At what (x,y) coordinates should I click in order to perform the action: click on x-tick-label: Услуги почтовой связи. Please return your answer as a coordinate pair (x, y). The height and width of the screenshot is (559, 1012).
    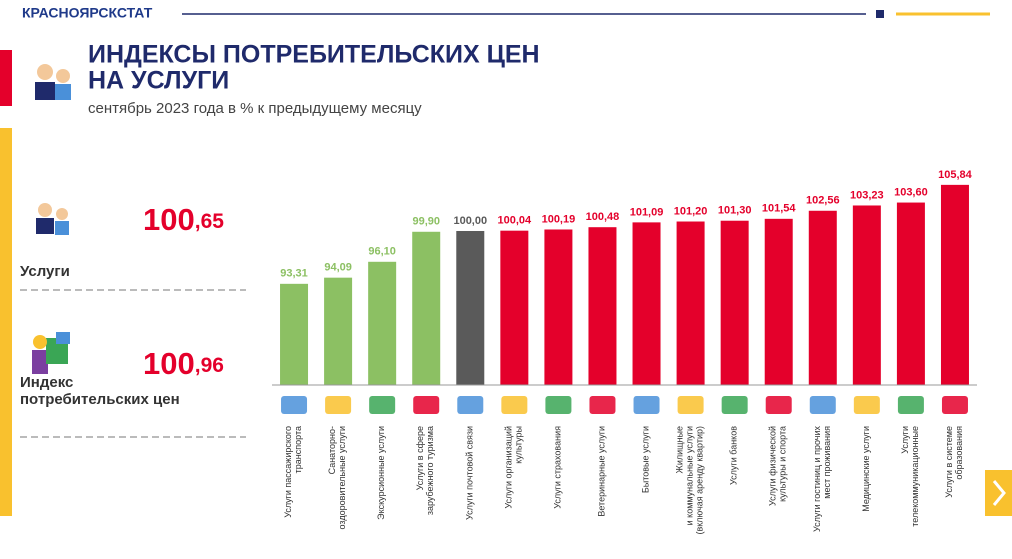
    Looking at the image, I should click on (470, 473).